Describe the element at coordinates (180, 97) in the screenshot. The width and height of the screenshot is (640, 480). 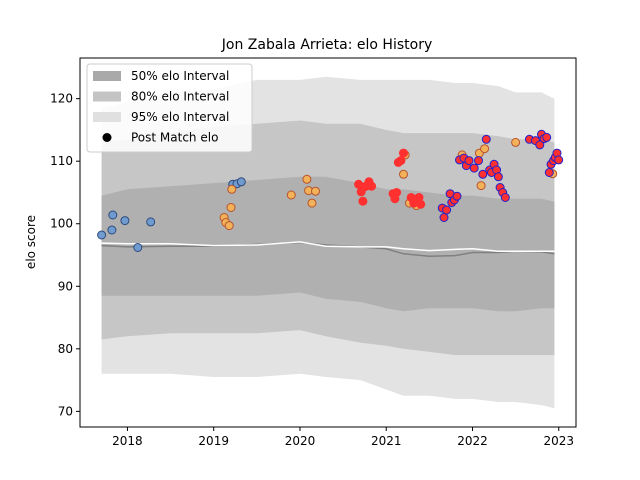
I see `legend-label: 80% elo Interval` at that location.